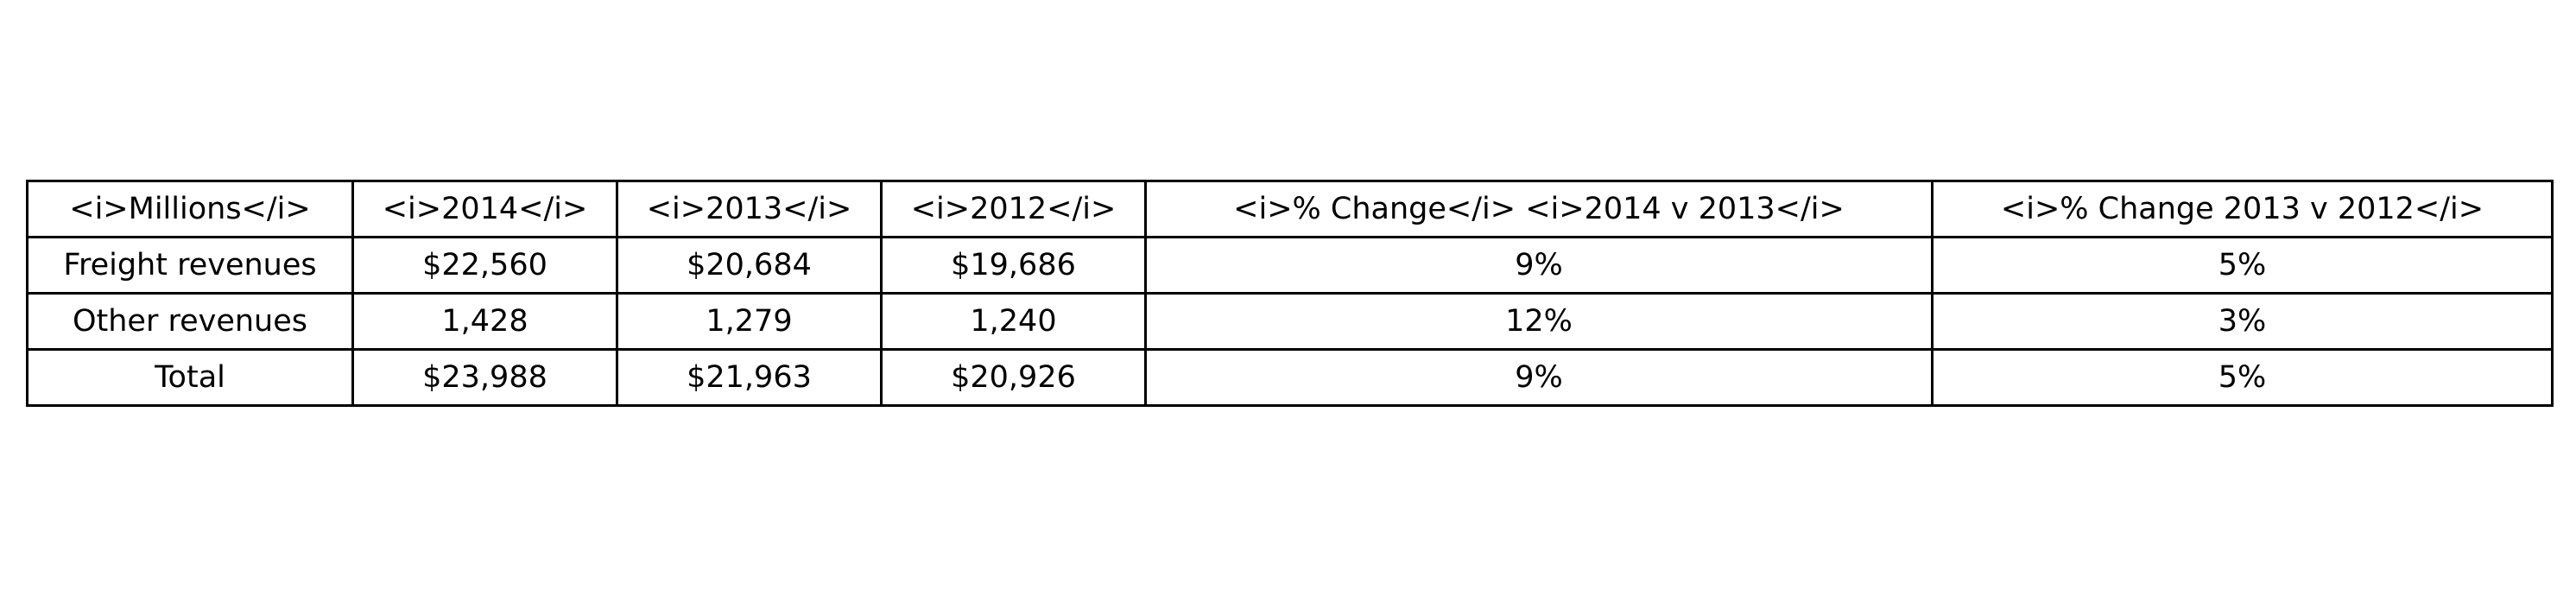  What do you see at coordinates (1539, 377) in the screenshot?
I see `cell-total-change-2014-v-2013: 9%` at bounding box center [1539, 377].